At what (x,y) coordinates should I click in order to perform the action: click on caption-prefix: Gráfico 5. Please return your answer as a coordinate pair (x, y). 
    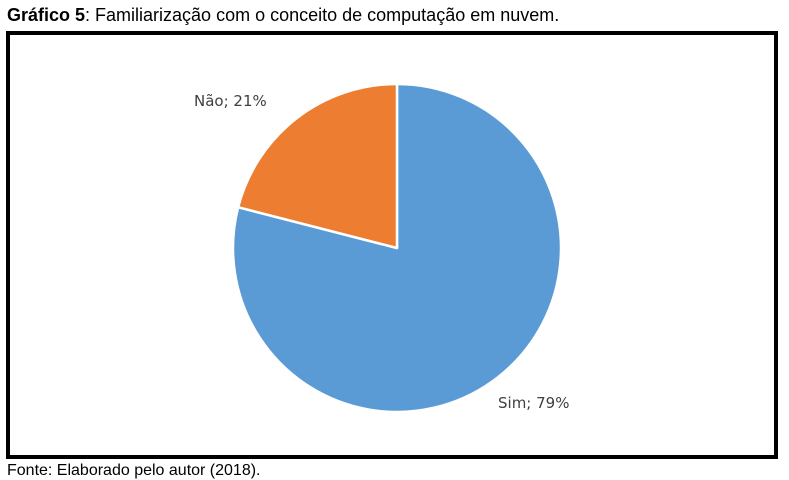
    Looking at the image, I should click on (46, 15).